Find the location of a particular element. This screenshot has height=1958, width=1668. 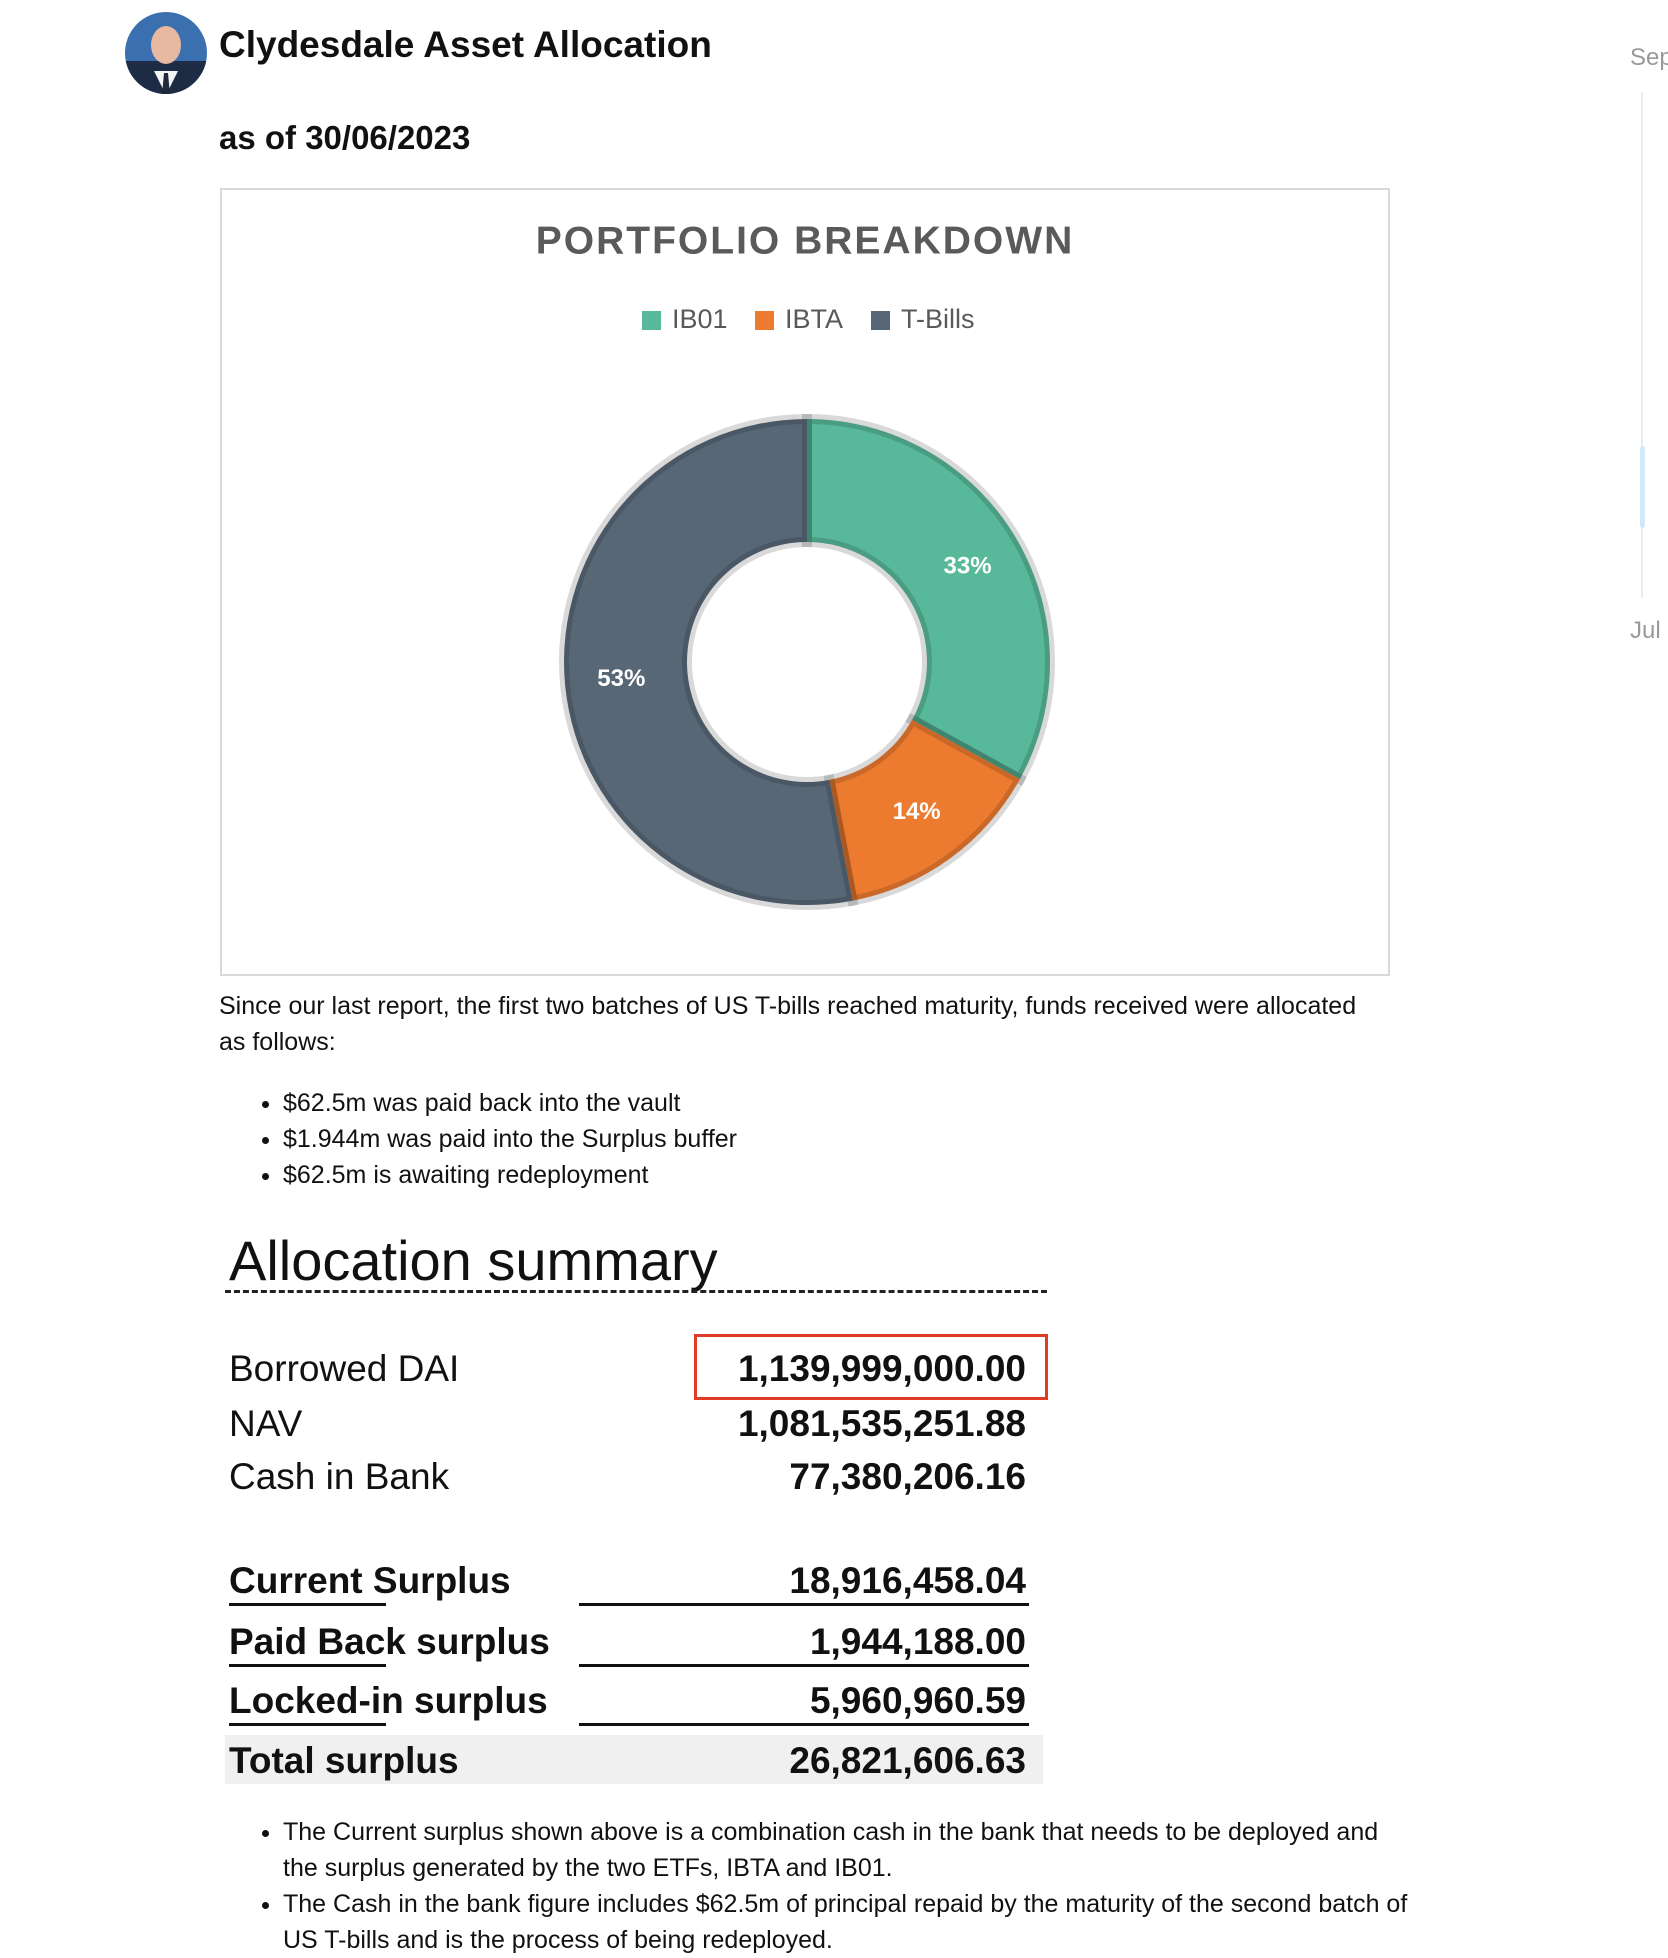

date-line: as of 30/06/2023 is located at coordinates (345, 137).